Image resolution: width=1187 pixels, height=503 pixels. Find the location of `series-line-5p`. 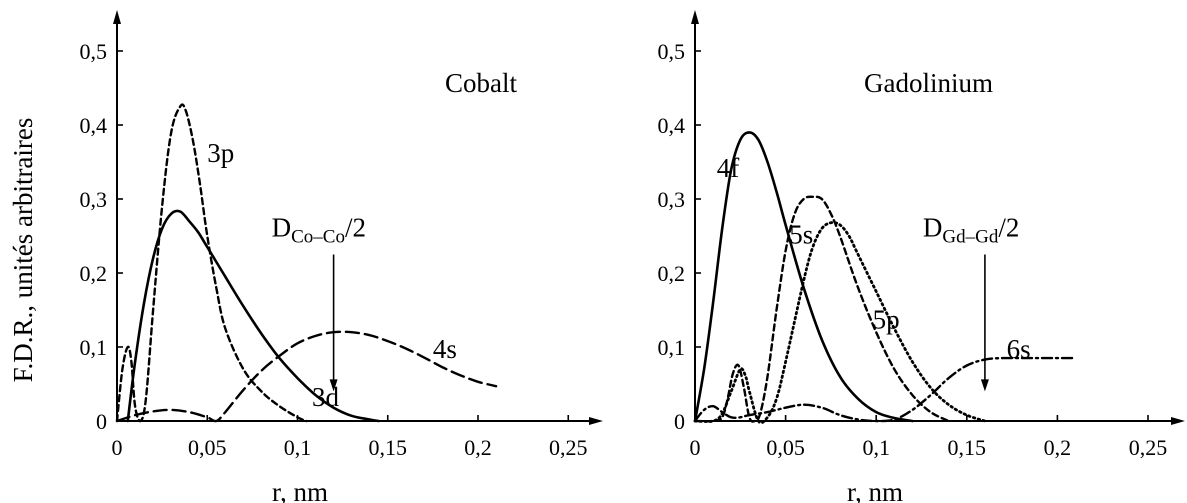

series-line-5p is located at coordinates (840, 323).